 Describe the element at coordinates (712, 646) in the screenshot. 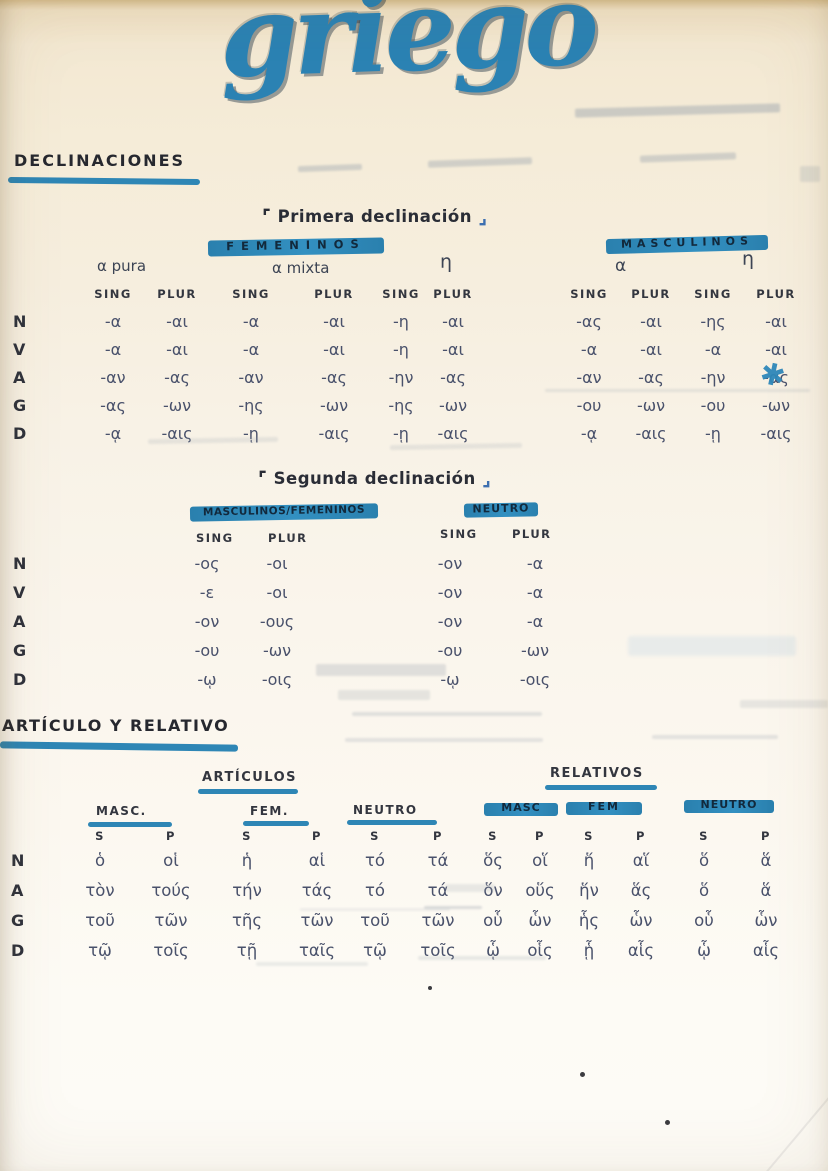

I see `erased-block` at that location.